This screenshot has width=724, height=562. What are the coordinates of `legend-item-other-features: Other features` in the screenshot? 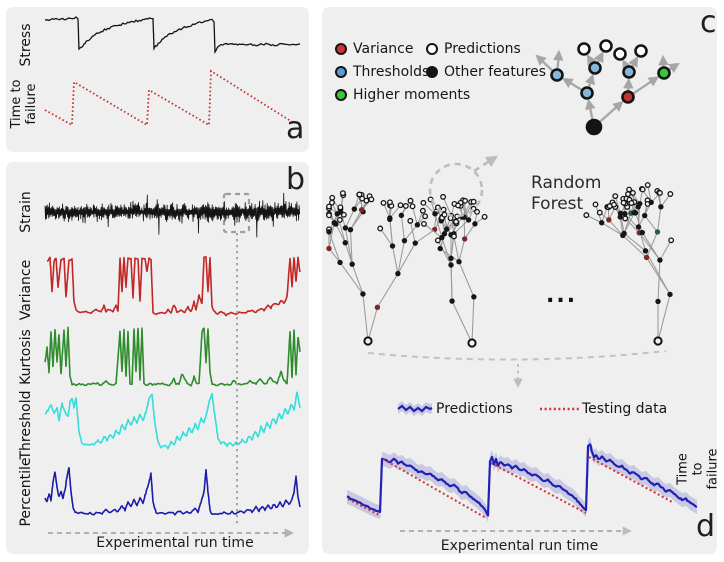 It's located at (486, 72).